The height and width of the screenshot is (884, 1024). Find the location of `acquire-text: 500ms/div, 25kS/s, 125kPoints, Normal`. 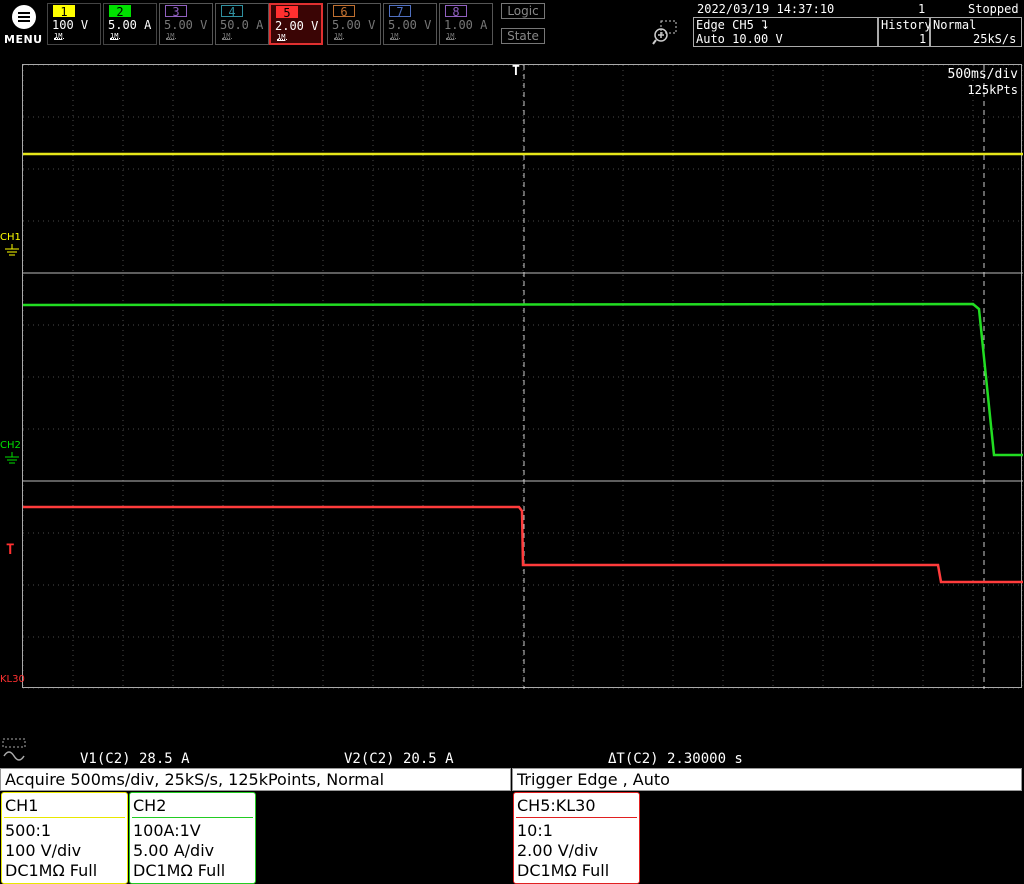

acquire-text: 500ms/div, 25kS/s, 125kPoints, Normal is located at coordinates (227, 779).